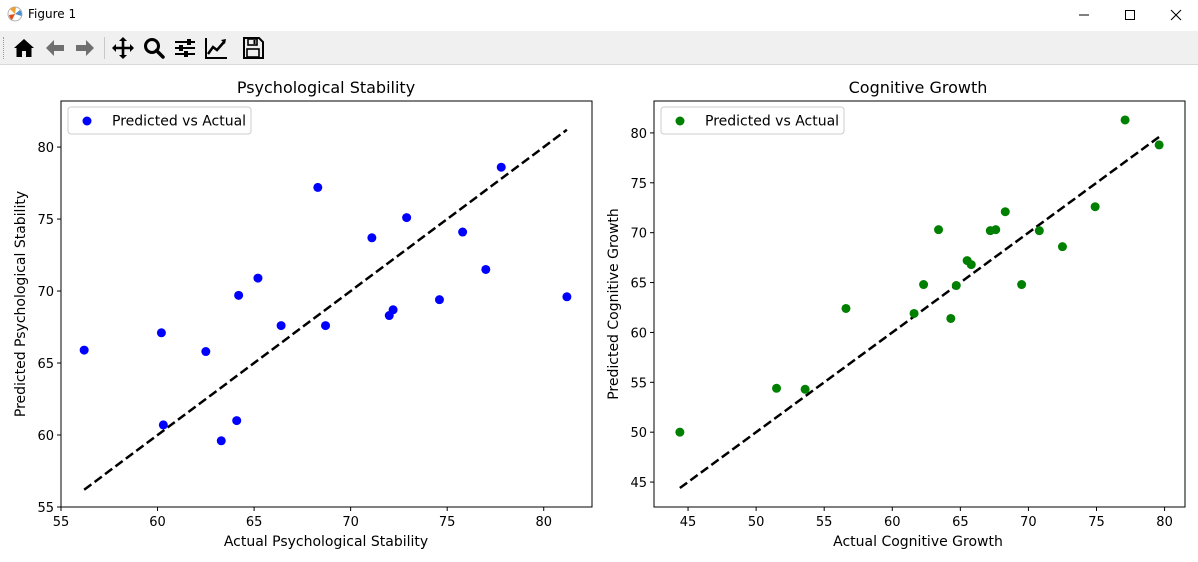 This screenshot has width=1198, height=562. Describe the element at coordinates (918, 542) in the screenshot. I see `x-axis-label: Actual Cognitive Growth` at that location.